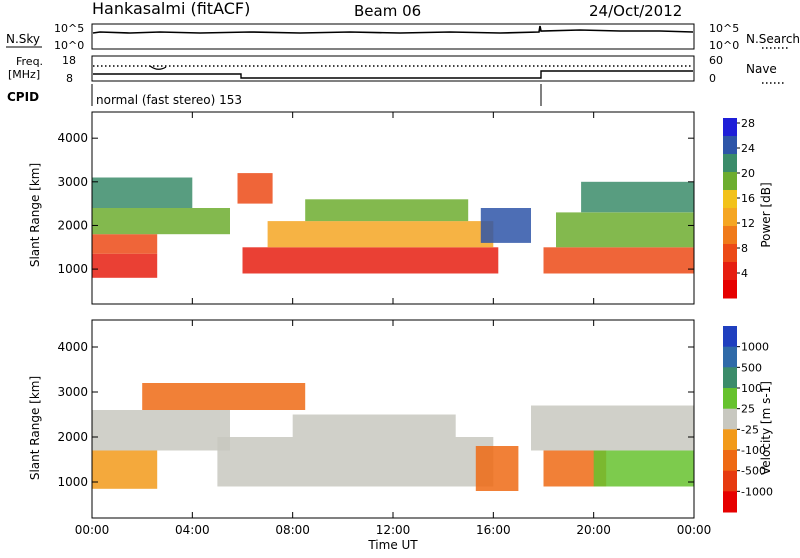  I want to click on x-tick-label: 12:00, so click(393, 530).